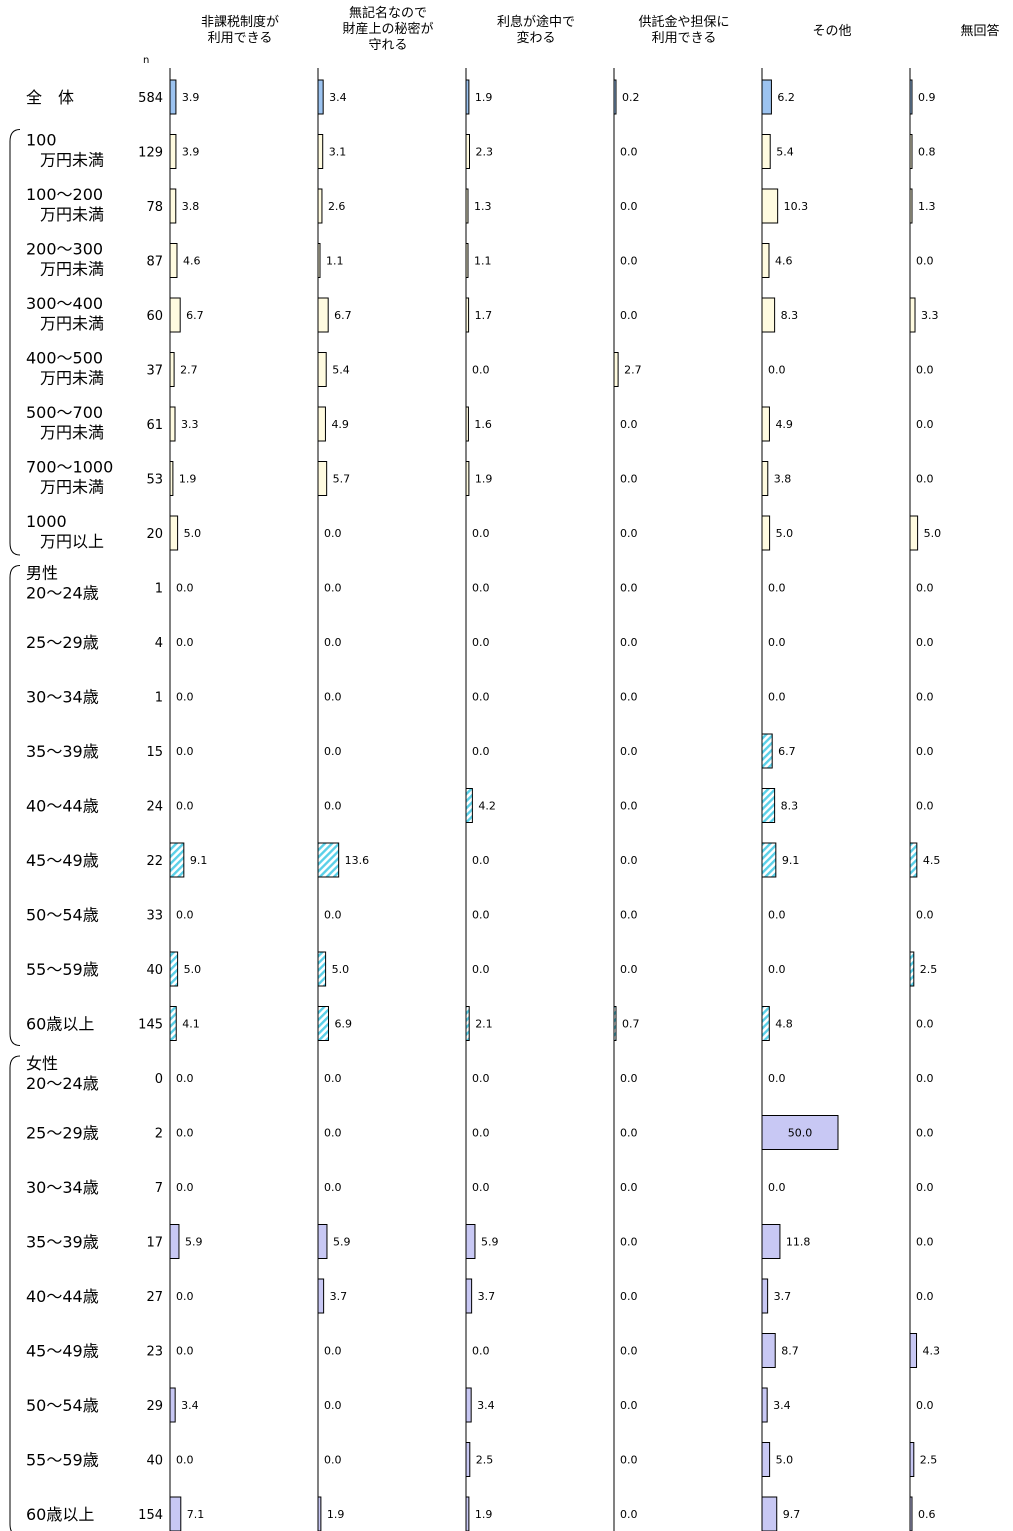  What do you see at coordinates (343, 1024) in the screenshot?
I see `data-label: 6.9` at bounding box center [343, 1024].